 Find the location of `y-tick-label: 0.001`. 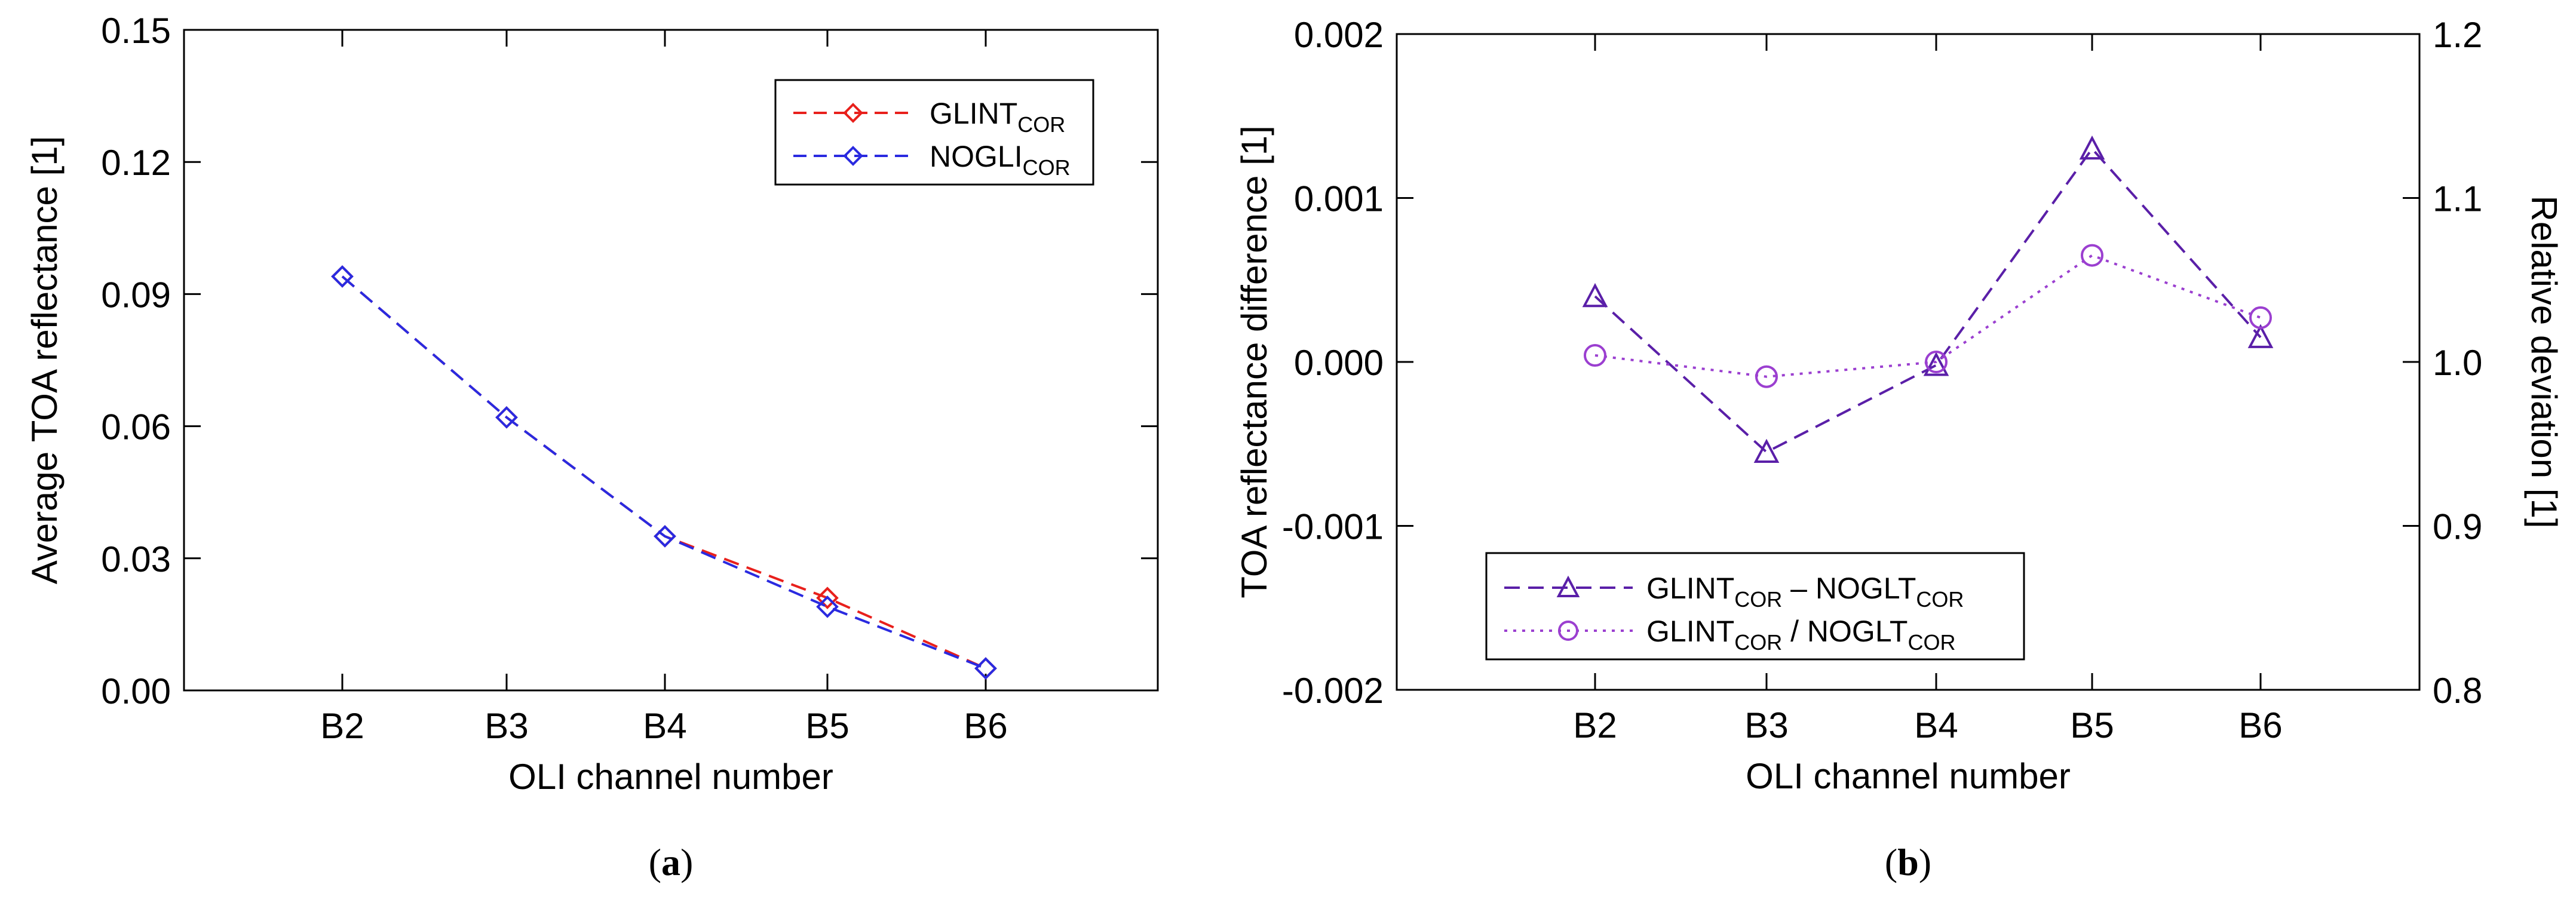

y-tick-label: 0.001 is located at coordinates (1339, 199).